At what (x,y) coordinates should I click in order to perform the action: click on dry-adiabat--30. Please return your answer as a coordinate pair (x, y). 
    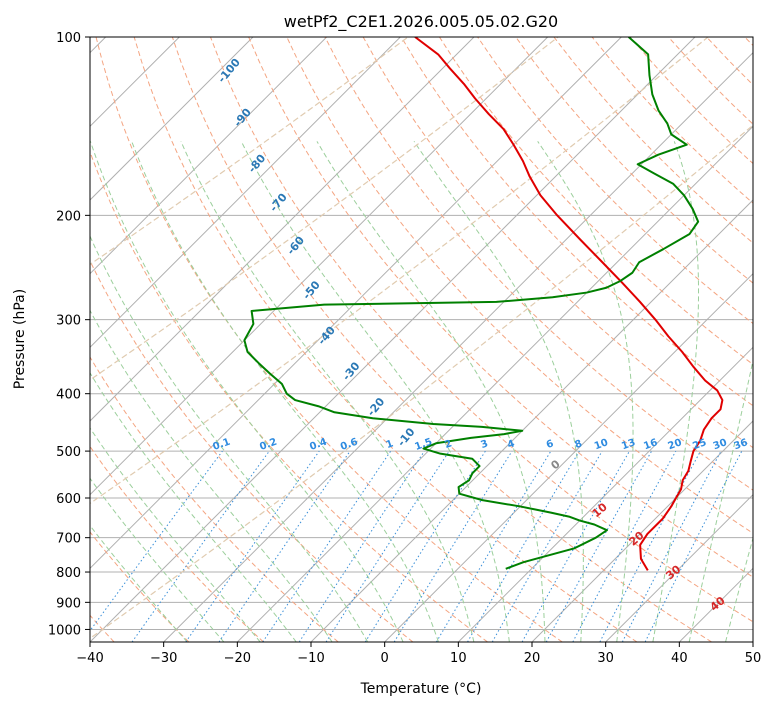
    Looking at the image, I should click on (140, 586).